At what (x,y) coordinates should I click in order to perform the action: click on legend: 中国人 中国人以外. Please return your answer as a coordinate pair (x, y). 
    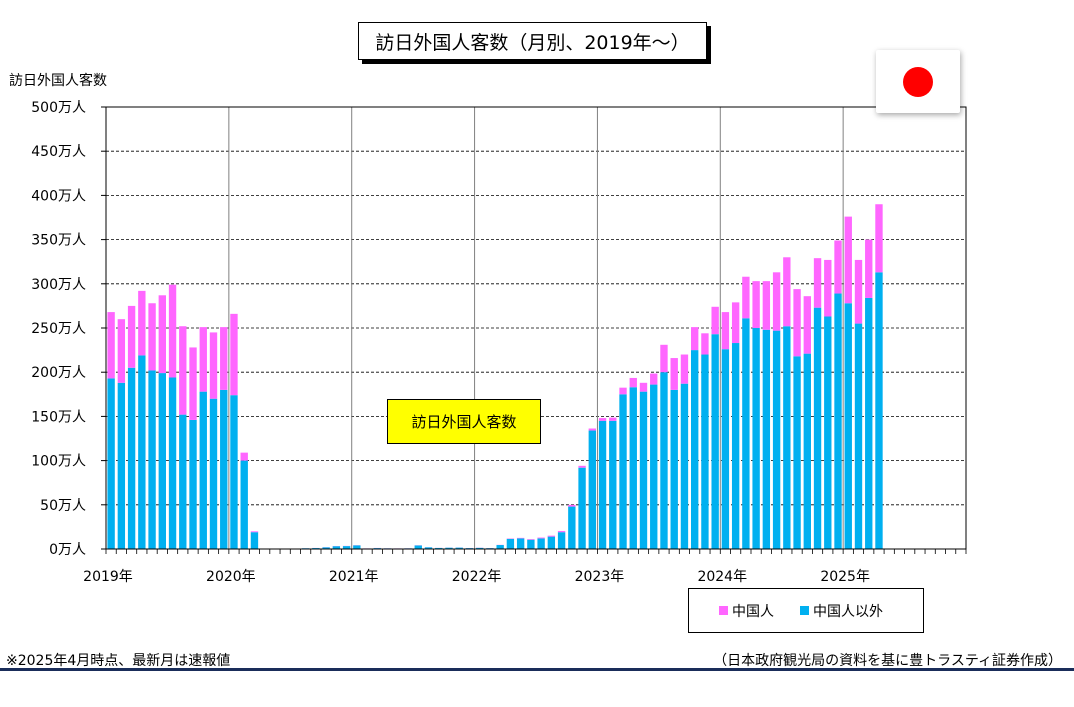
    Looking at the image, I should click on (806, 610).